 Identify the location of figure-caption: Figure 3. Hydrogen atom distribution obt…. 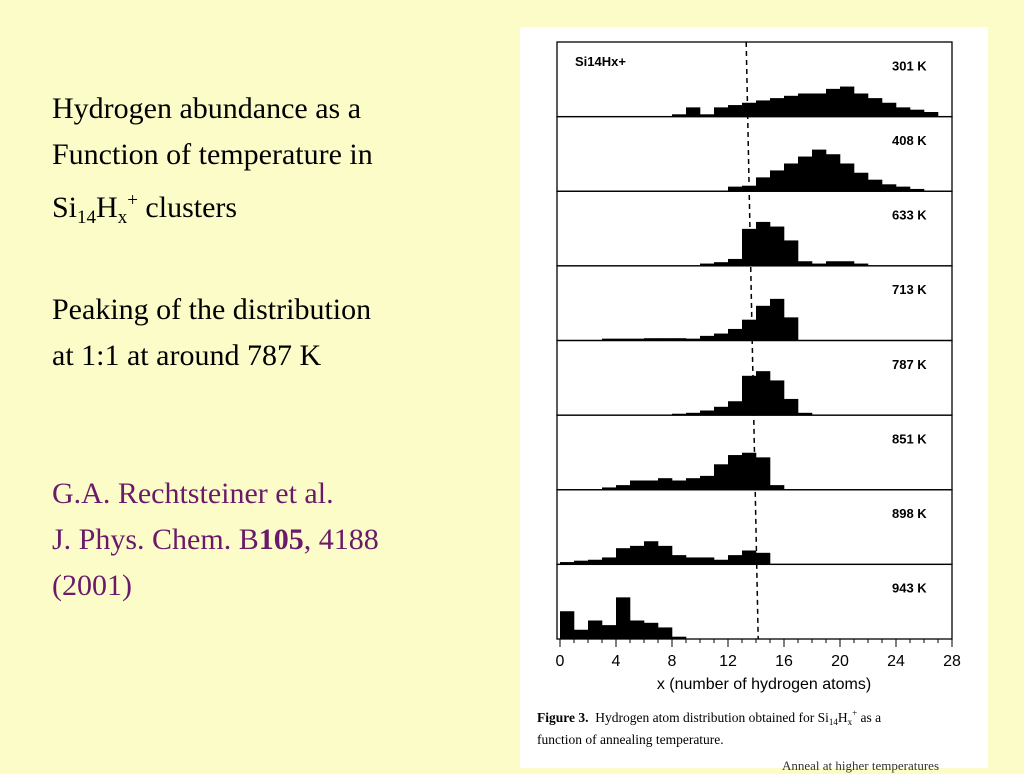
(709, 727).